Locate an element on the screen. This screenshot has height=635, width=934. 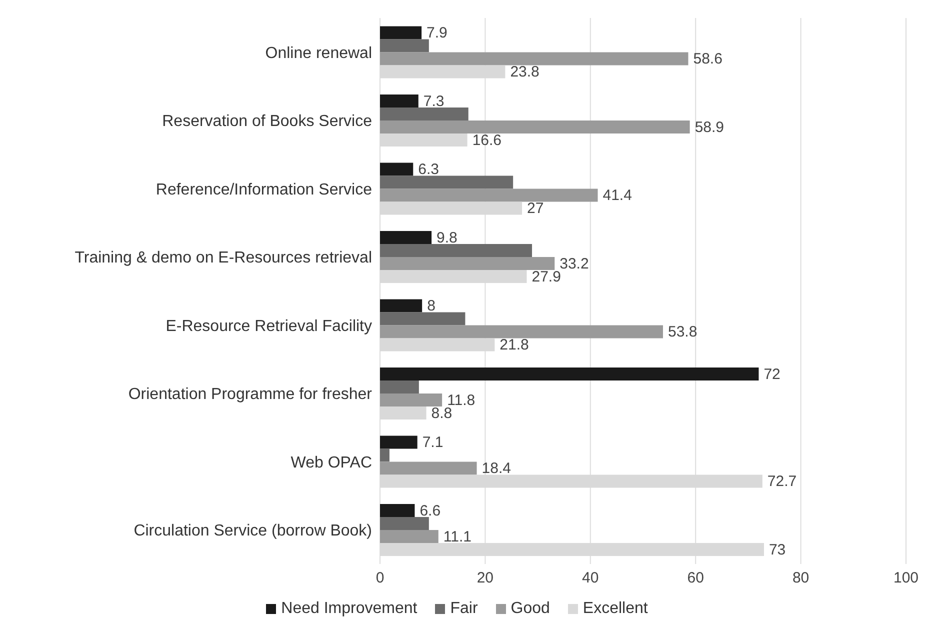
legend-label: Good is located at coordinates (530, 609).